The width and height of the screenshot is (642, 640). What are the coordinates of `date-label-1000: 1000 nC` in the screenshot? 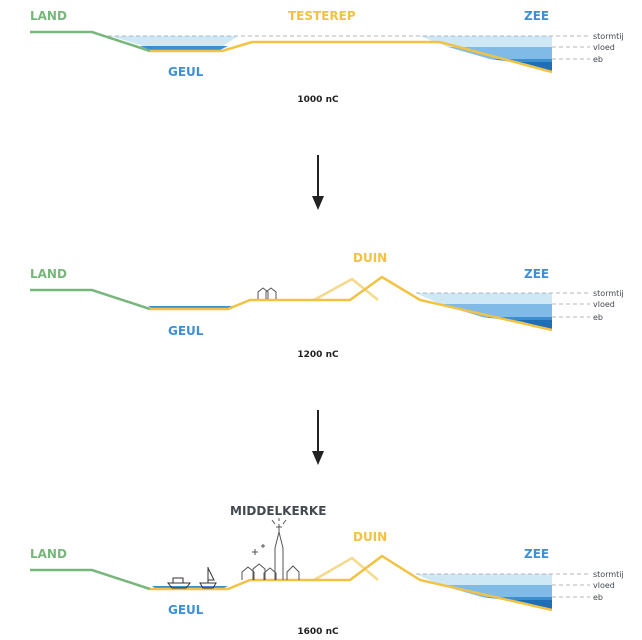 It's located at (318, 100).